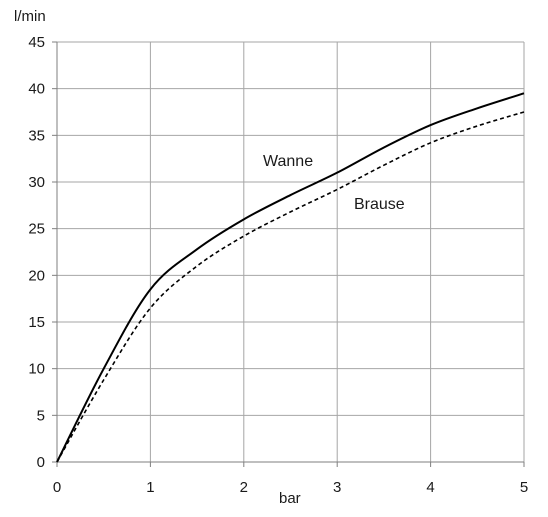 The height and width of the screenshot is (517, 548). What do you see at coordinates (290, 498) in the screenshot?
I see `x-axis-label: bar` at bounding box center [290, 498].